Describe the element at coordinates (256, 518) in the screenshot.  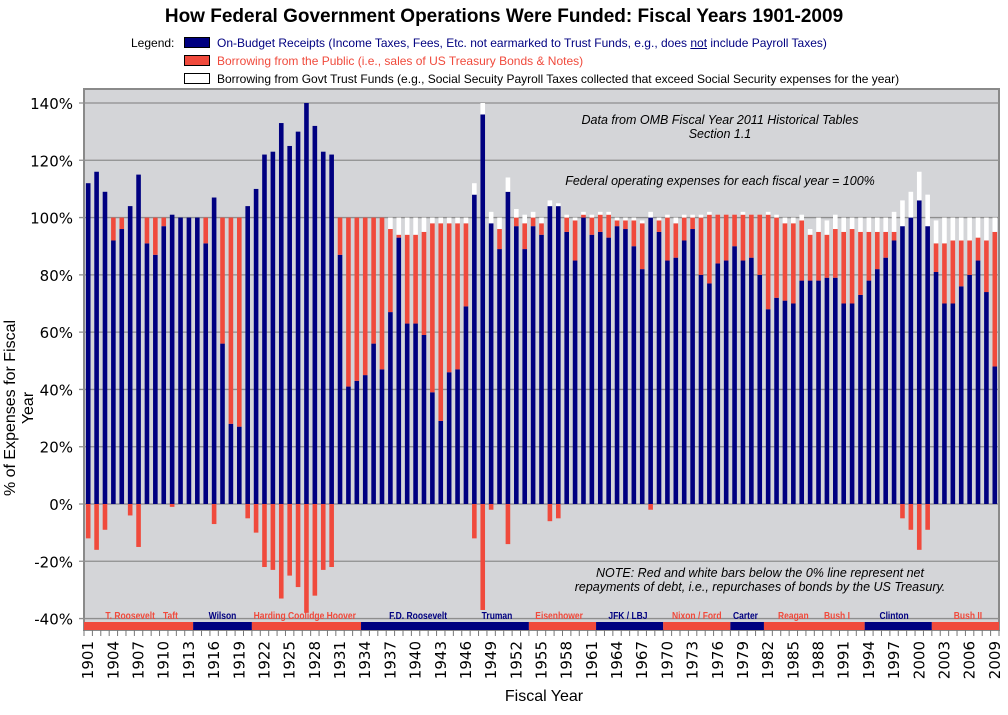
I see `bar-borrow-public-1921` at that location.